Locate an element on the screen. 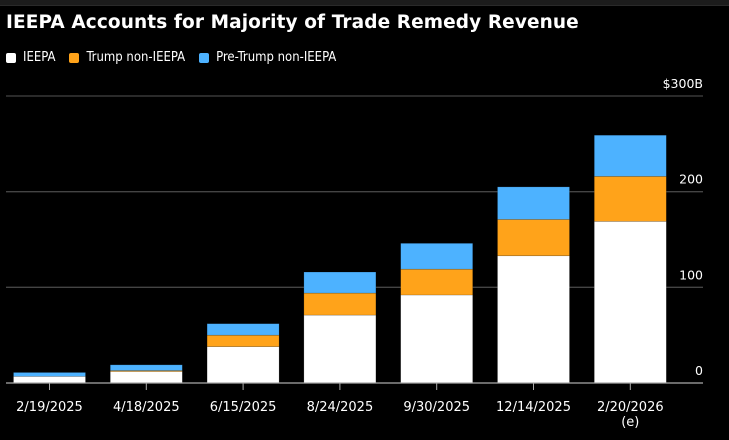 The image size is (729, 440). legend-swatch-trump-non-ieepa is located at coordinates (74, 57).